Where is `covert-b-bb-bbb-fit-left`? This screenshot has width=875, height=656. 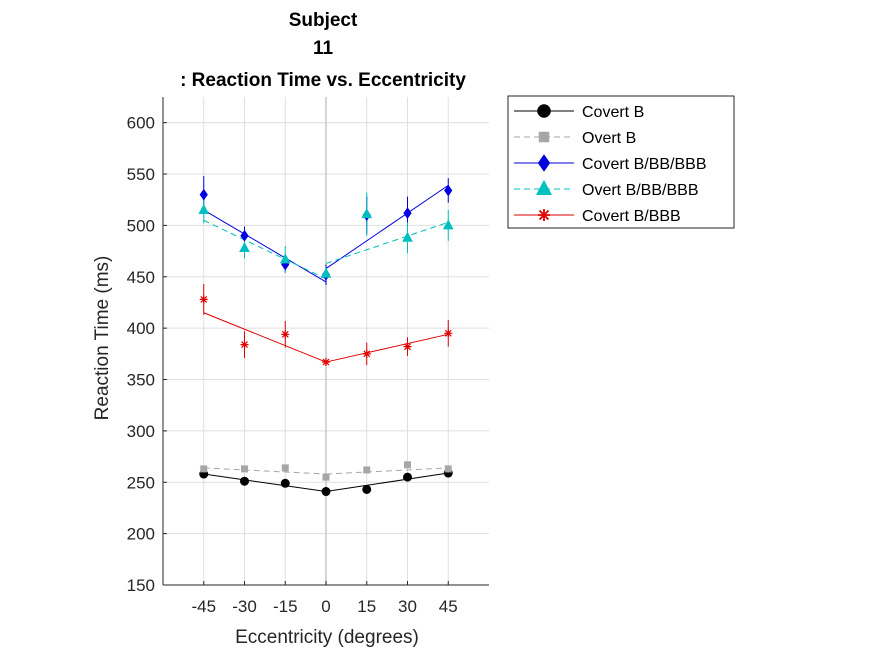
covert-b-bb-bbb-fit-left is located at coordinates (265, 246).